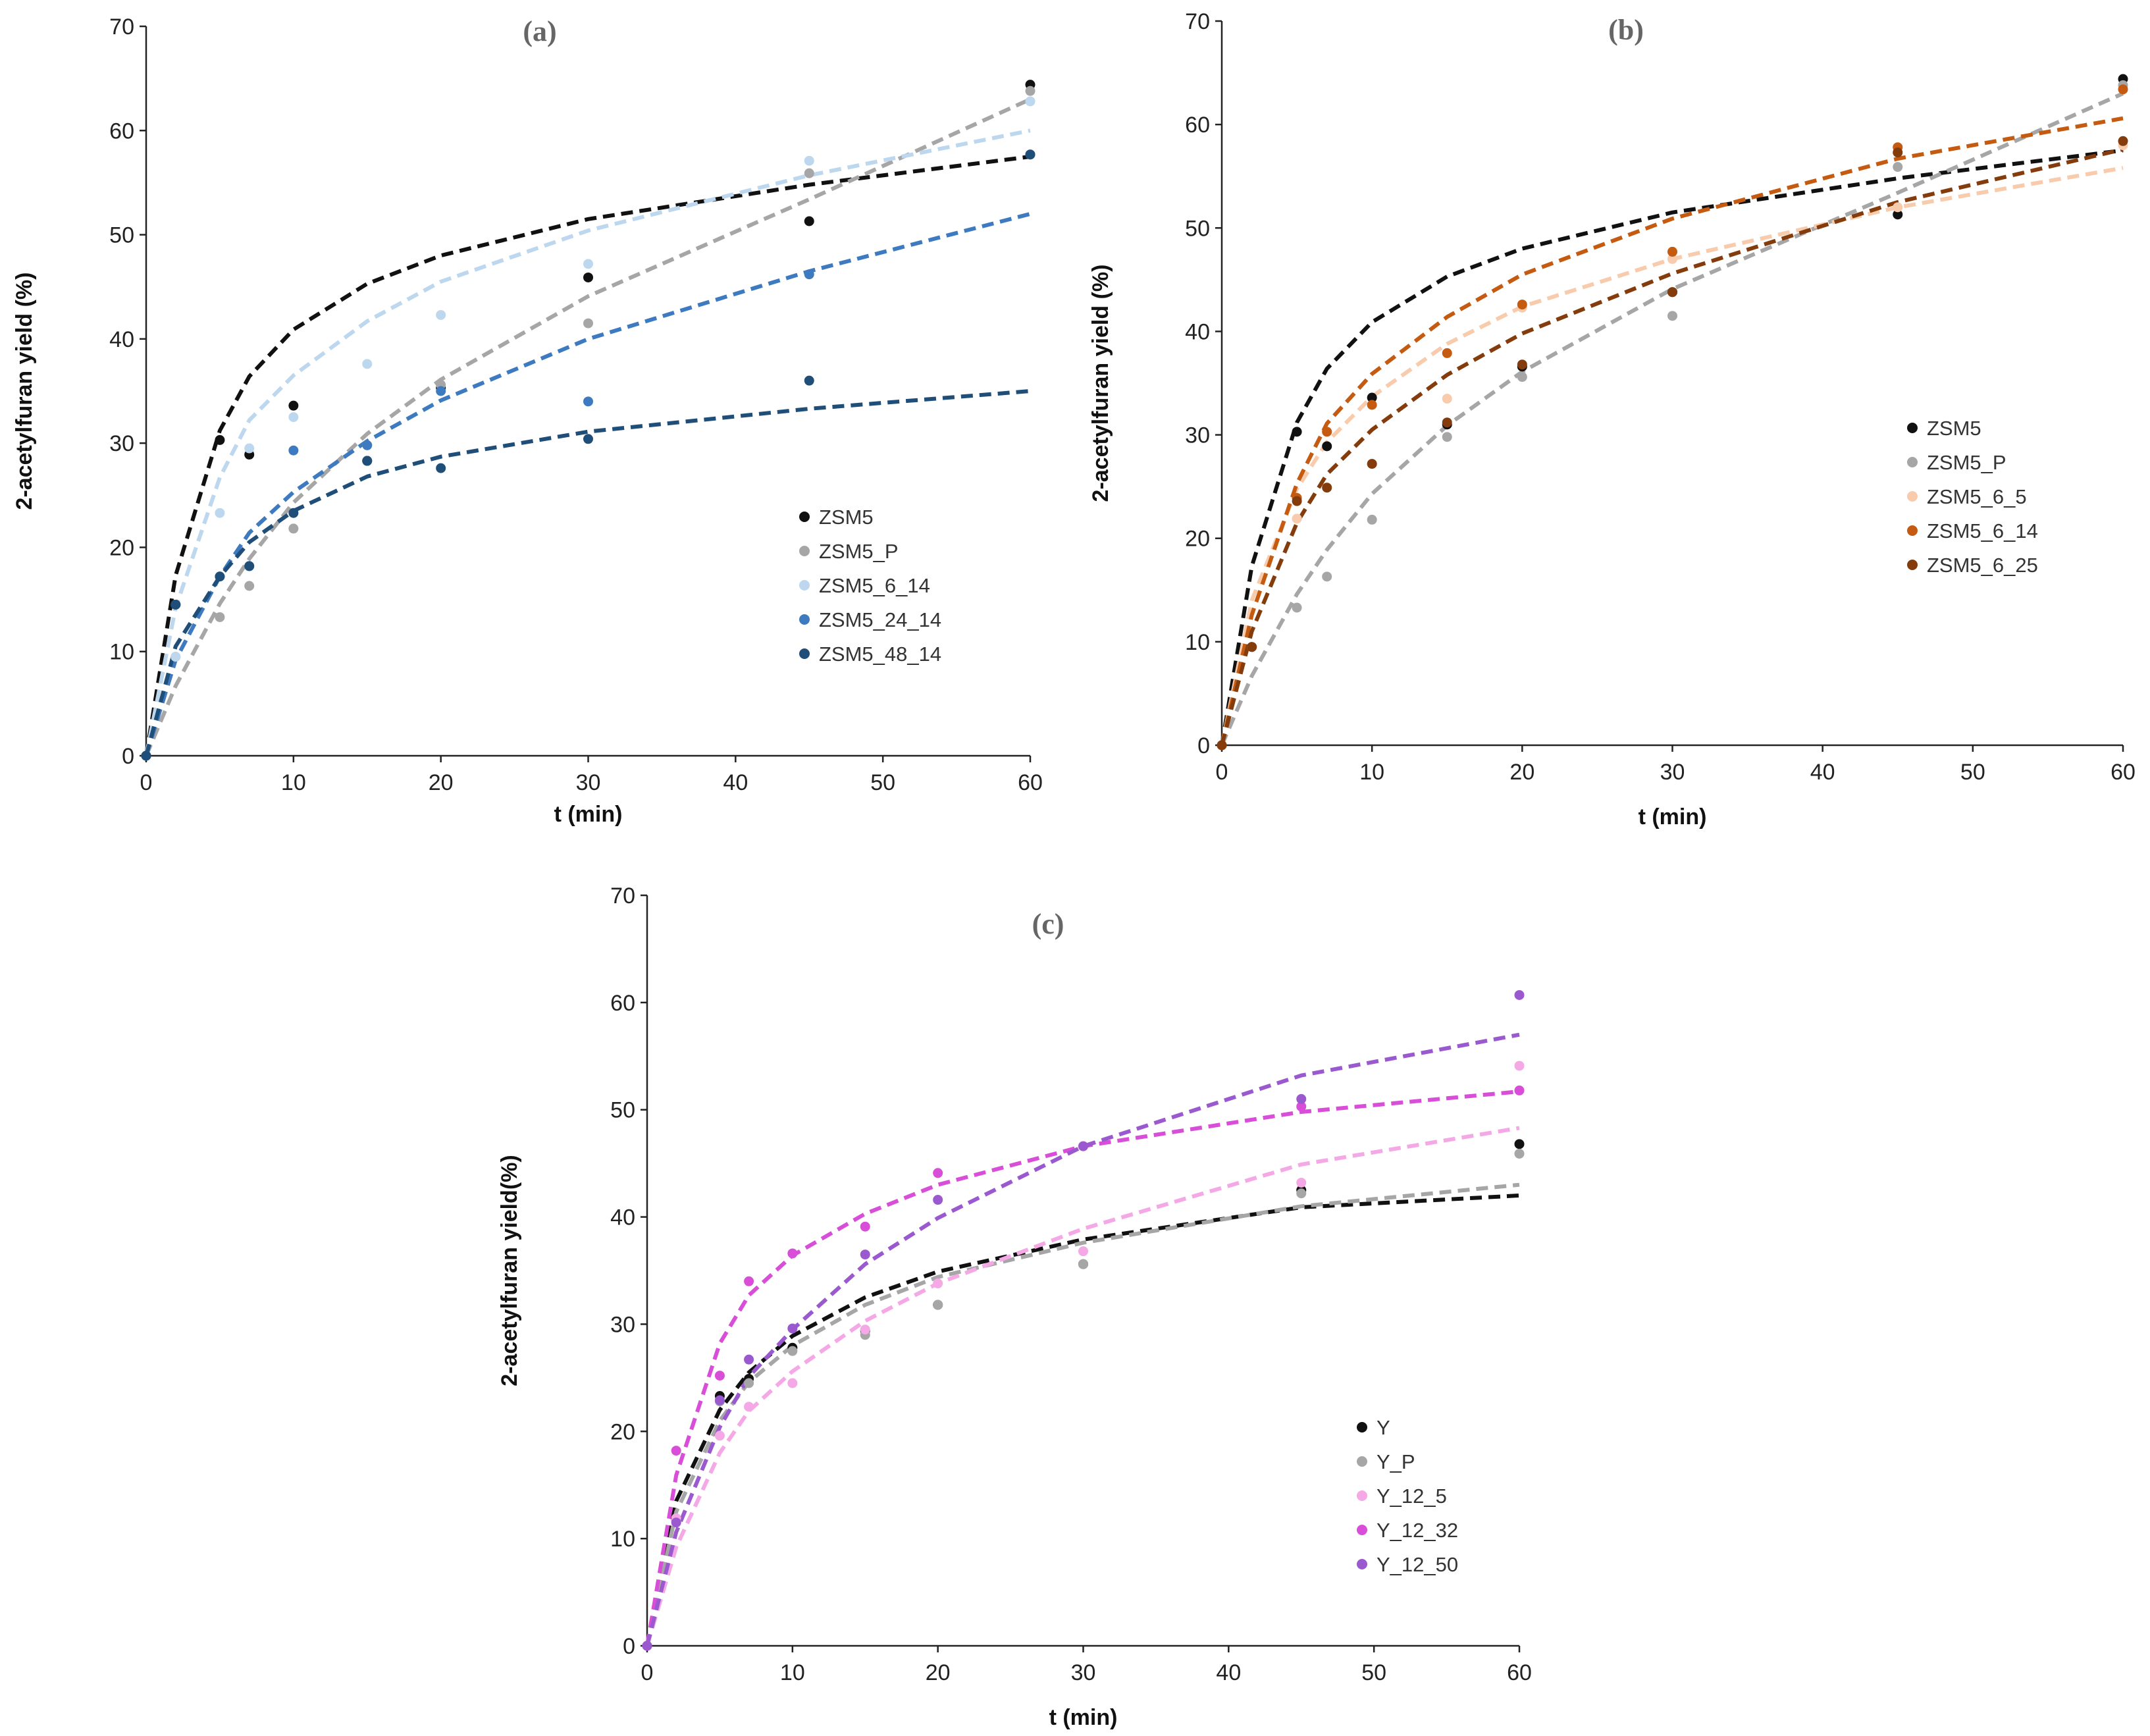 The image size is (2150, 1736). Describe the element at coordinates (2124, 772) in the screenshot. I see `x-tick-label: 60` at that location.